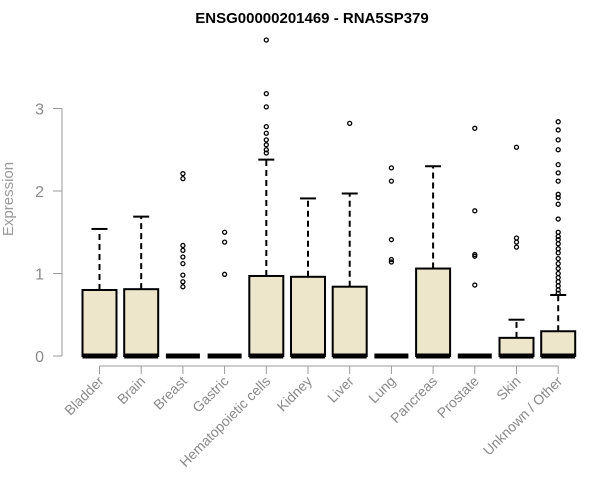 This screenshot has width=600, height=500. What do you see at coordinates (458, 397) in the screenshot?
I see `x-tick-label: Prostate` at bounding box center [458, 397].